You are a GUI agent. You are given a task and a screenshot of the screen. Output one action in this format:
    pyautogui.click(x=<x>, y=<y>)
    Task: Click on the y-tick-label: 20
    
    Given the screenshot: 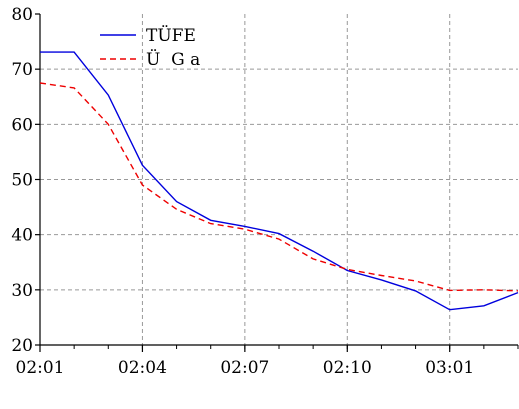 What is the action you would take?
    pyautogui.click(x=22, y=346)
    